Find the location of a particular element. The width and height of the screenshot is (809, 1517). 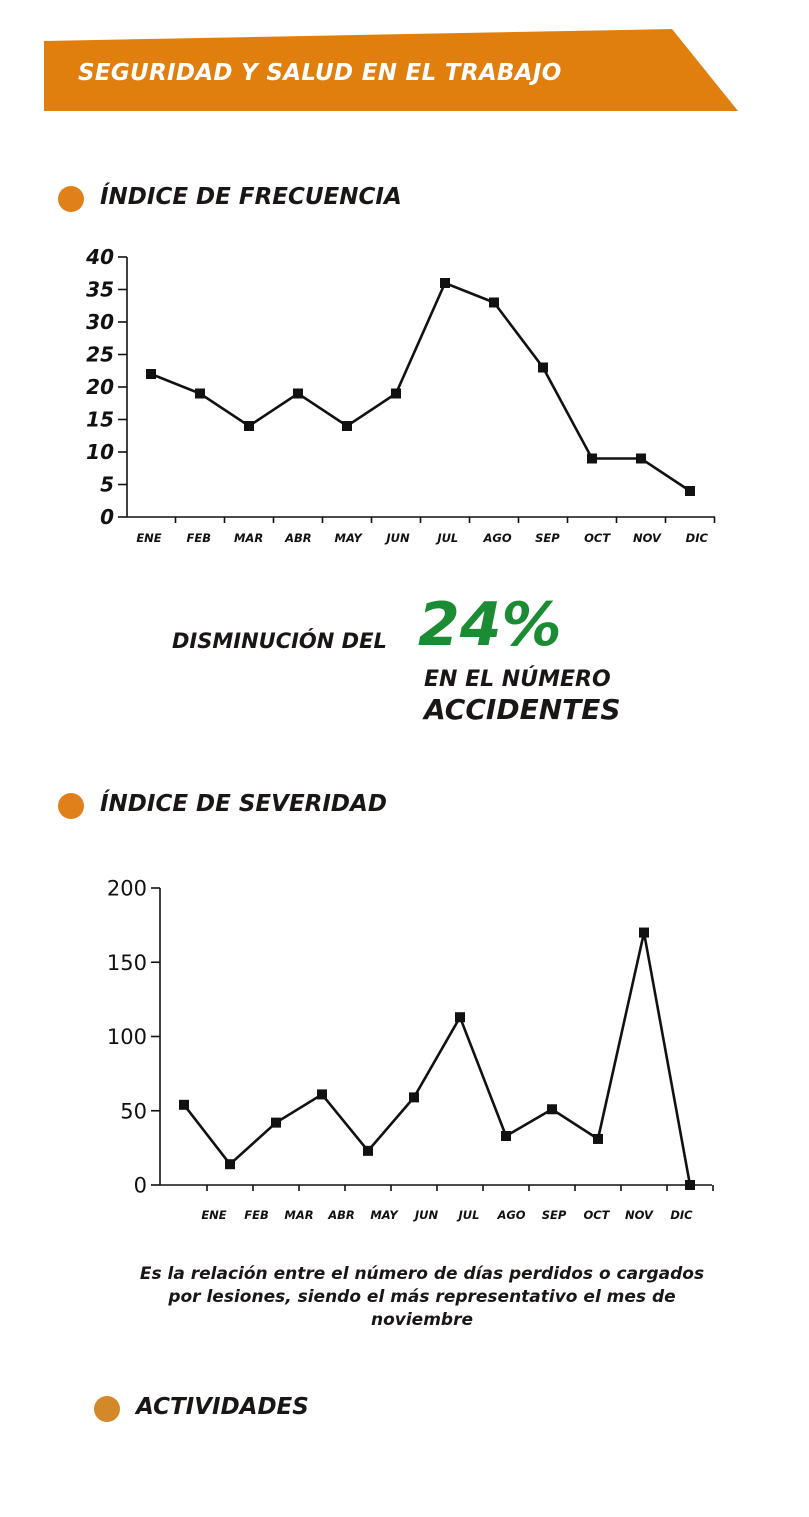

chart1-x-tick-label: AGO is located at coordinates (497, 538).